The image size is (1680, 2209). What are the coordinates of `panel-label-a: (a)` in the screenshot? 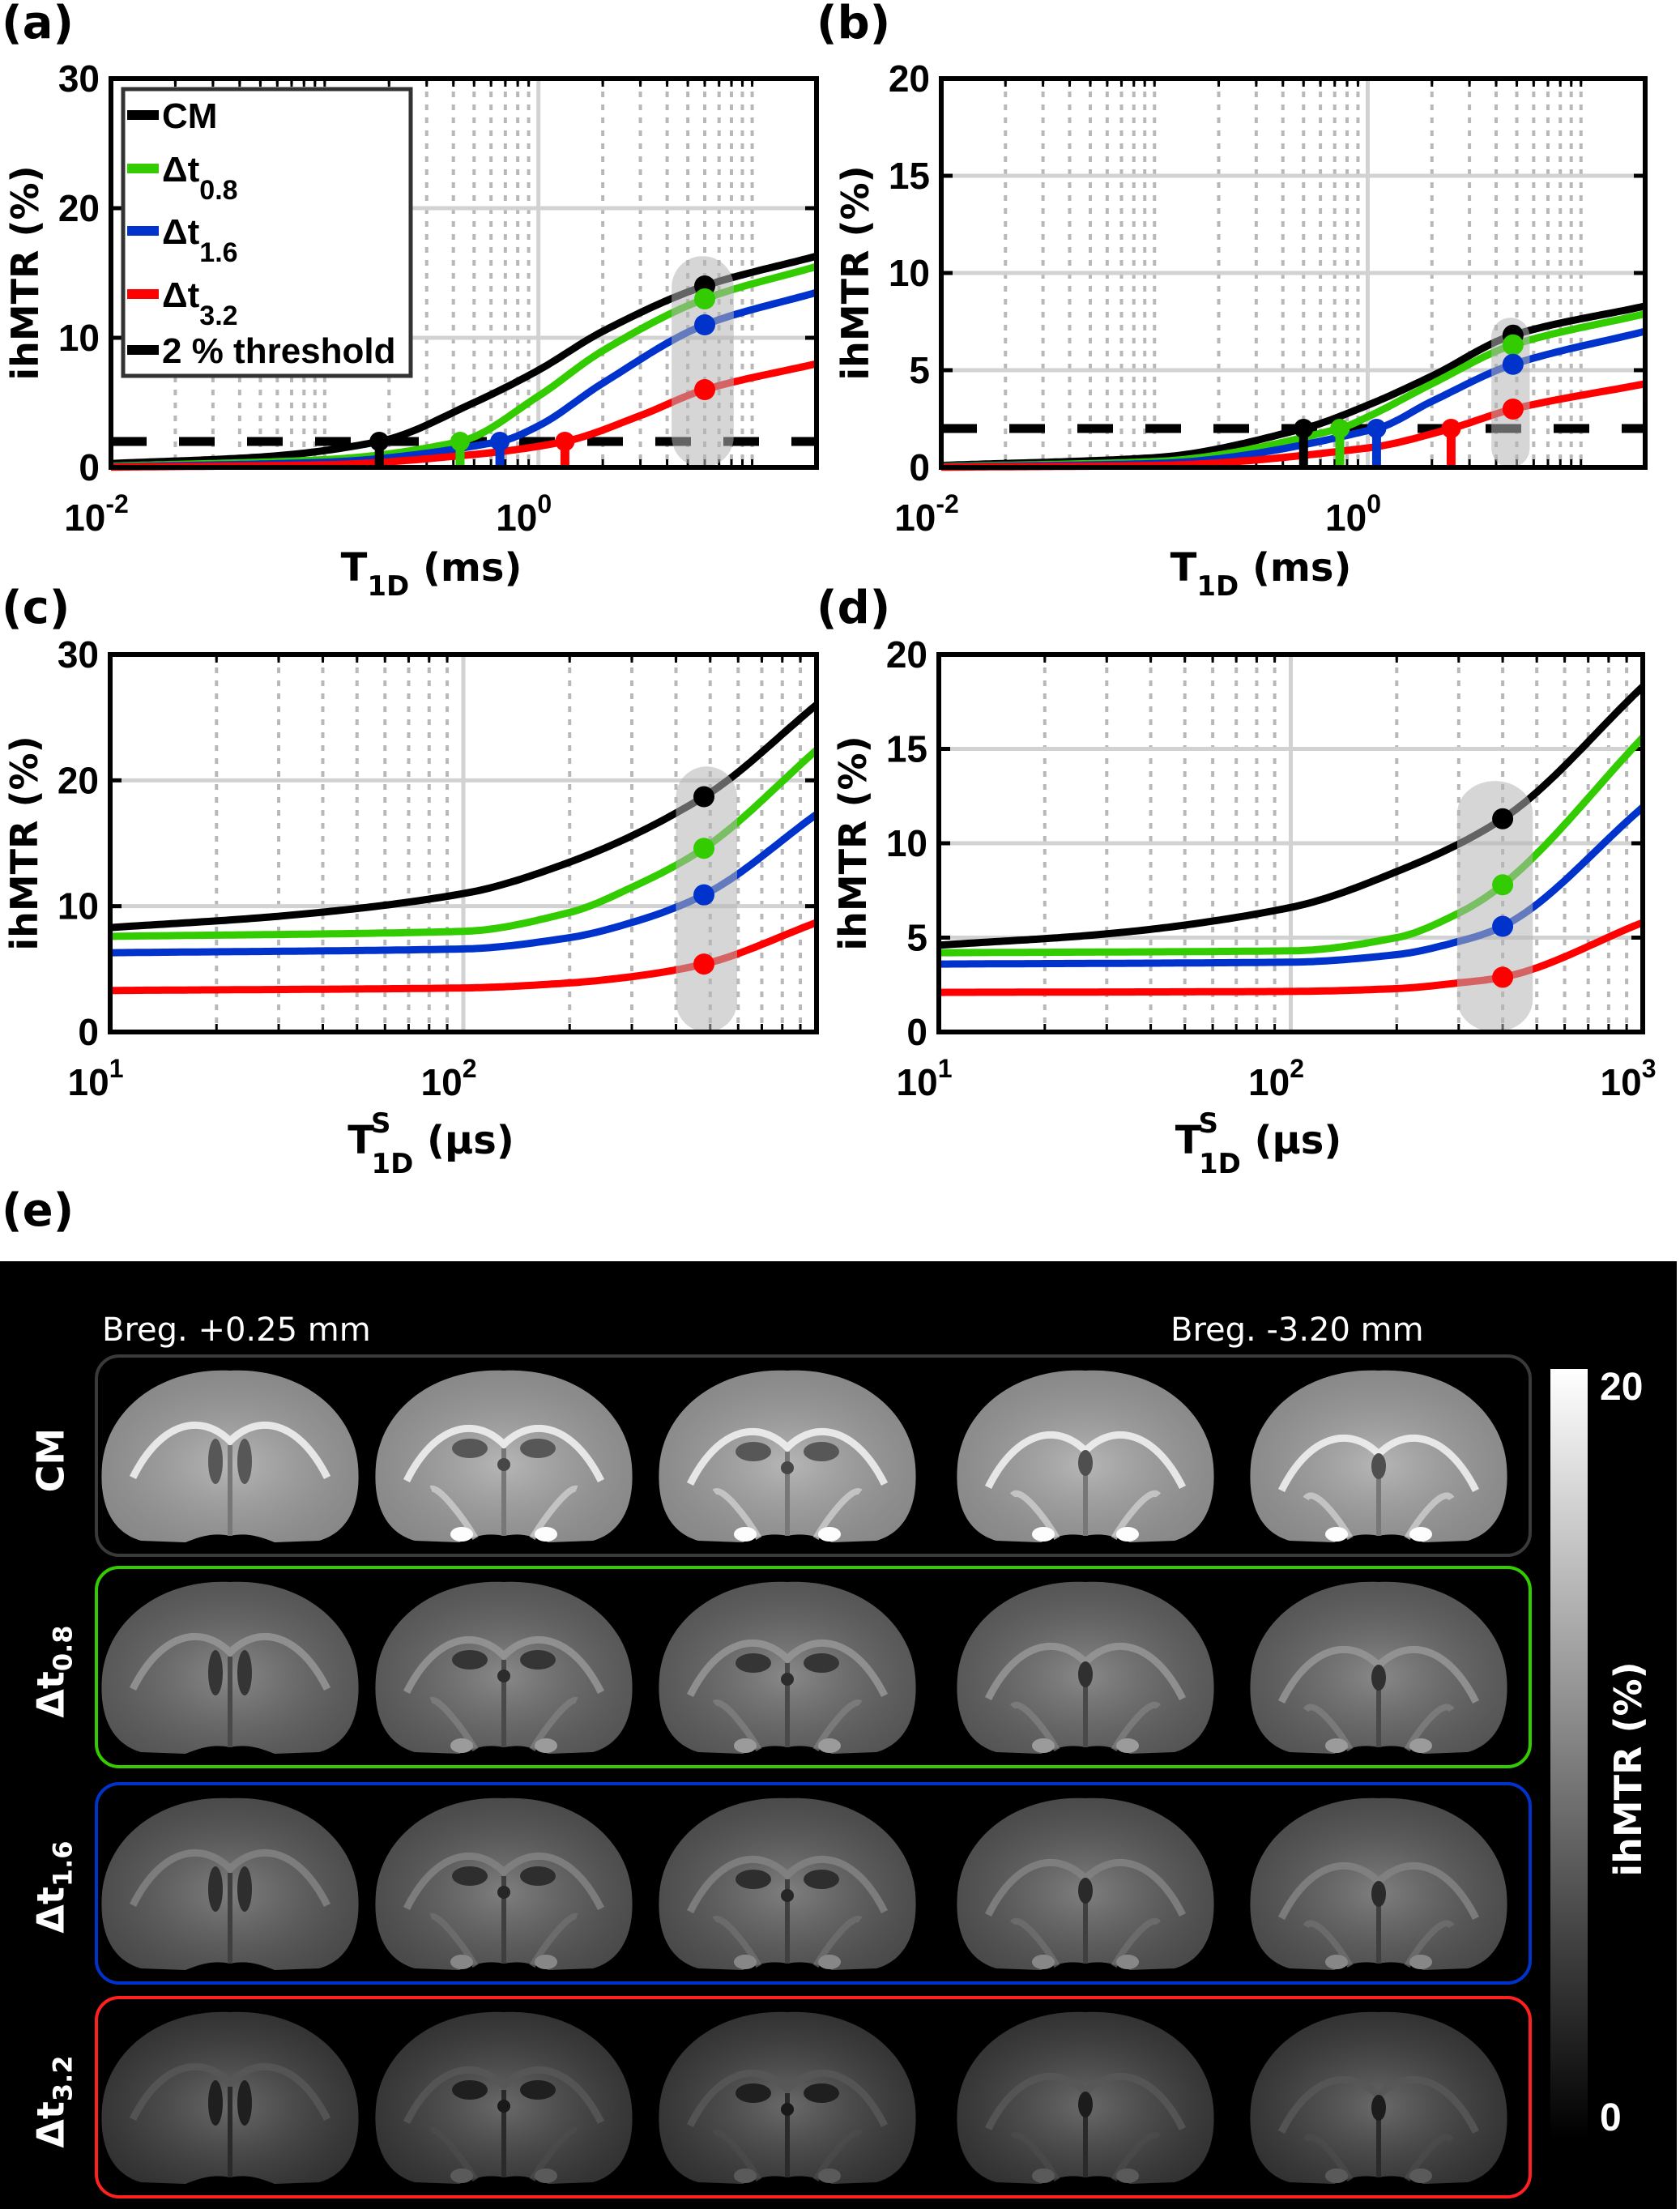 It's located at (38, 24).